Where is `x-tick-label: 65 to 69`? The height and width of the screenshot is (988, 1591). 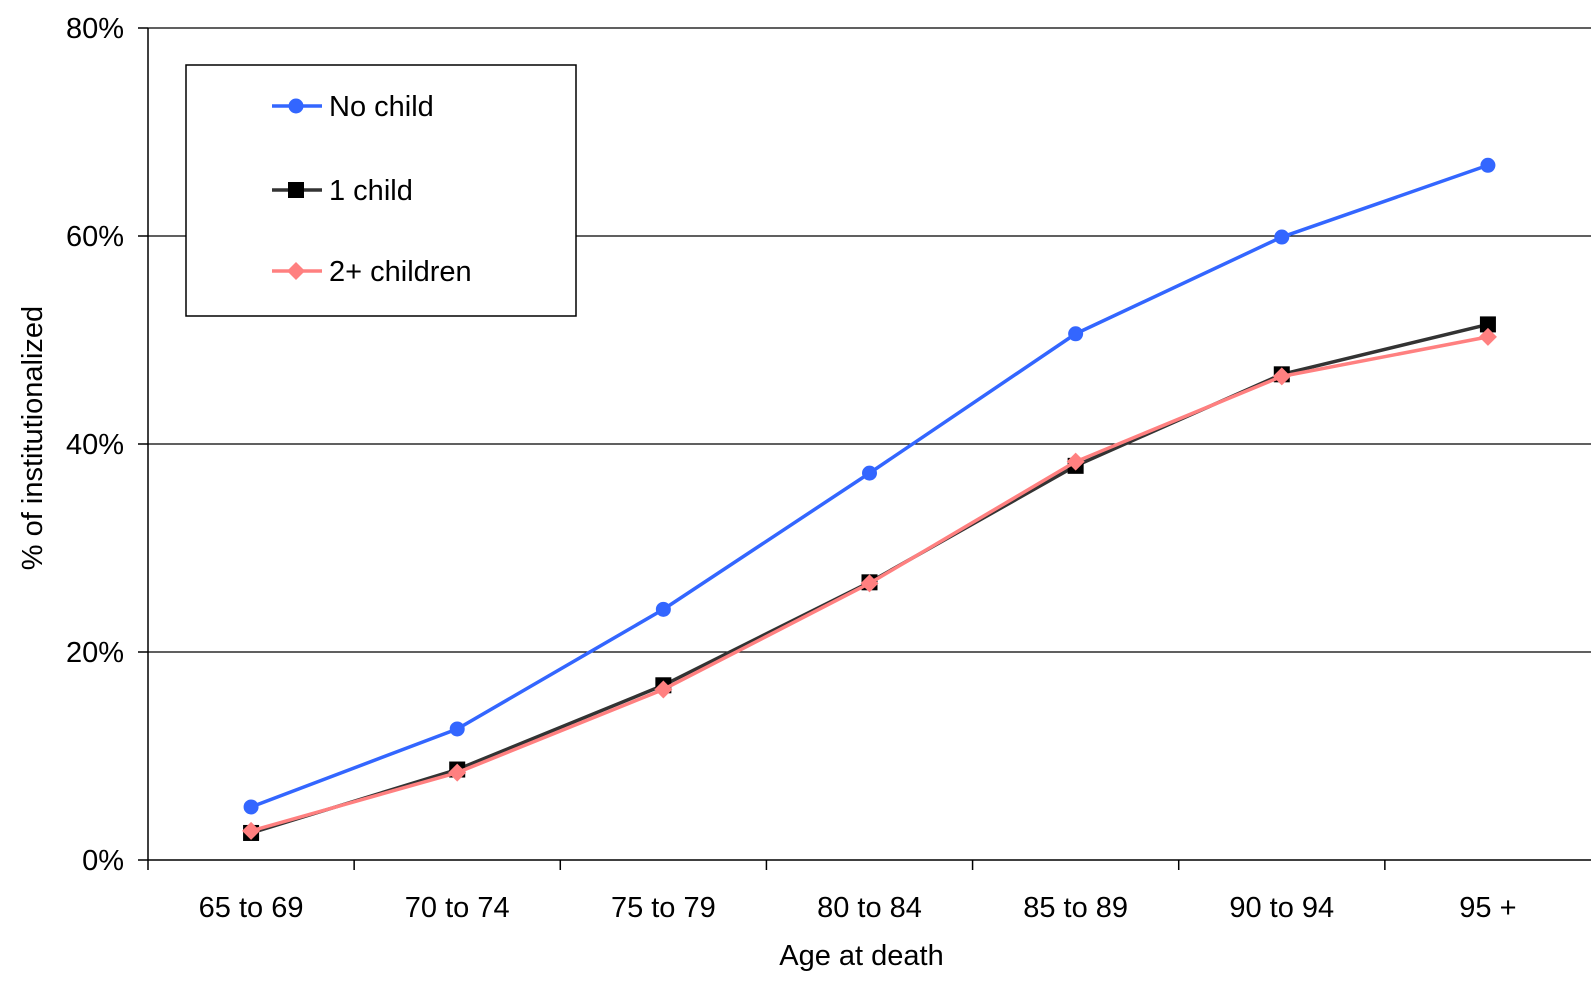 x-tick-label: 65 to 69 is located at coordinates (251, 908).